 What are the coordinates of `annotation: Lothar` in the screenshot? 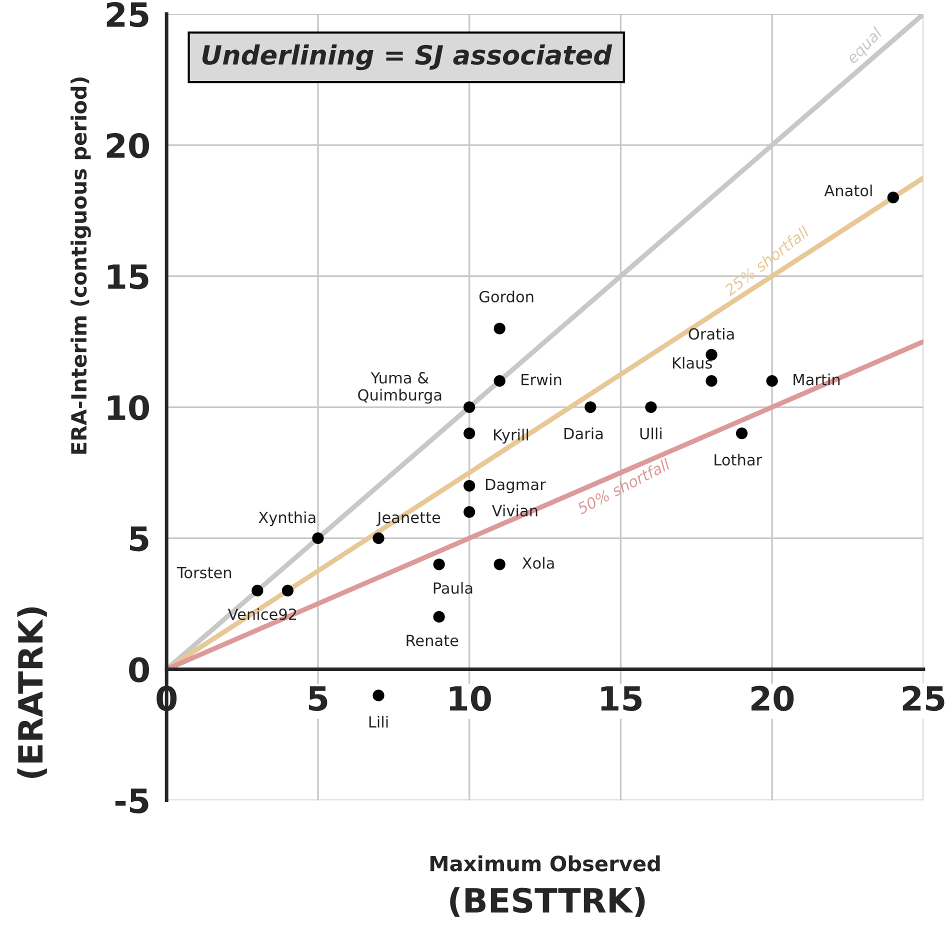 It's located at (738, 460).